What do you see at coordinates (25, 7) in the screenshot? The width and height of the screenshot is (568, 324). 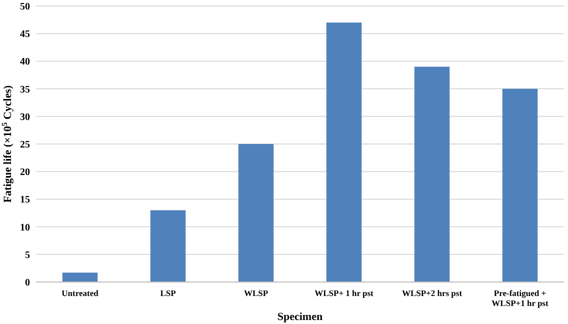 I see `y-tick-label: 50` at bounding box center [25, 7].